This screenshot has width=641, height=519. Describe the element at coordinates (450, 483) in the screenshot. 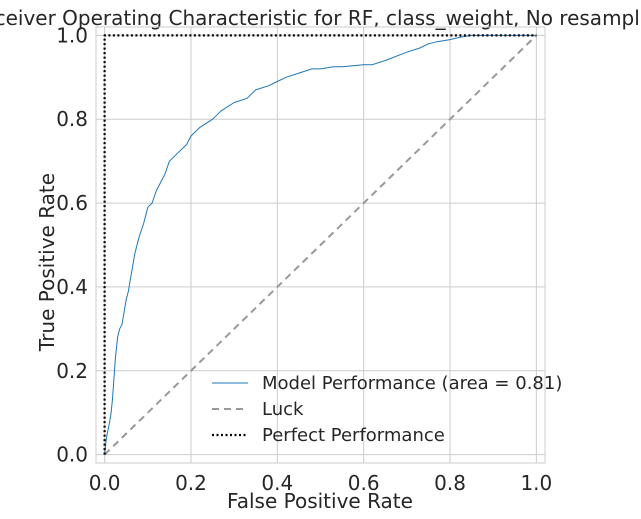

I see `x-tick-label: 0.8` at that location.